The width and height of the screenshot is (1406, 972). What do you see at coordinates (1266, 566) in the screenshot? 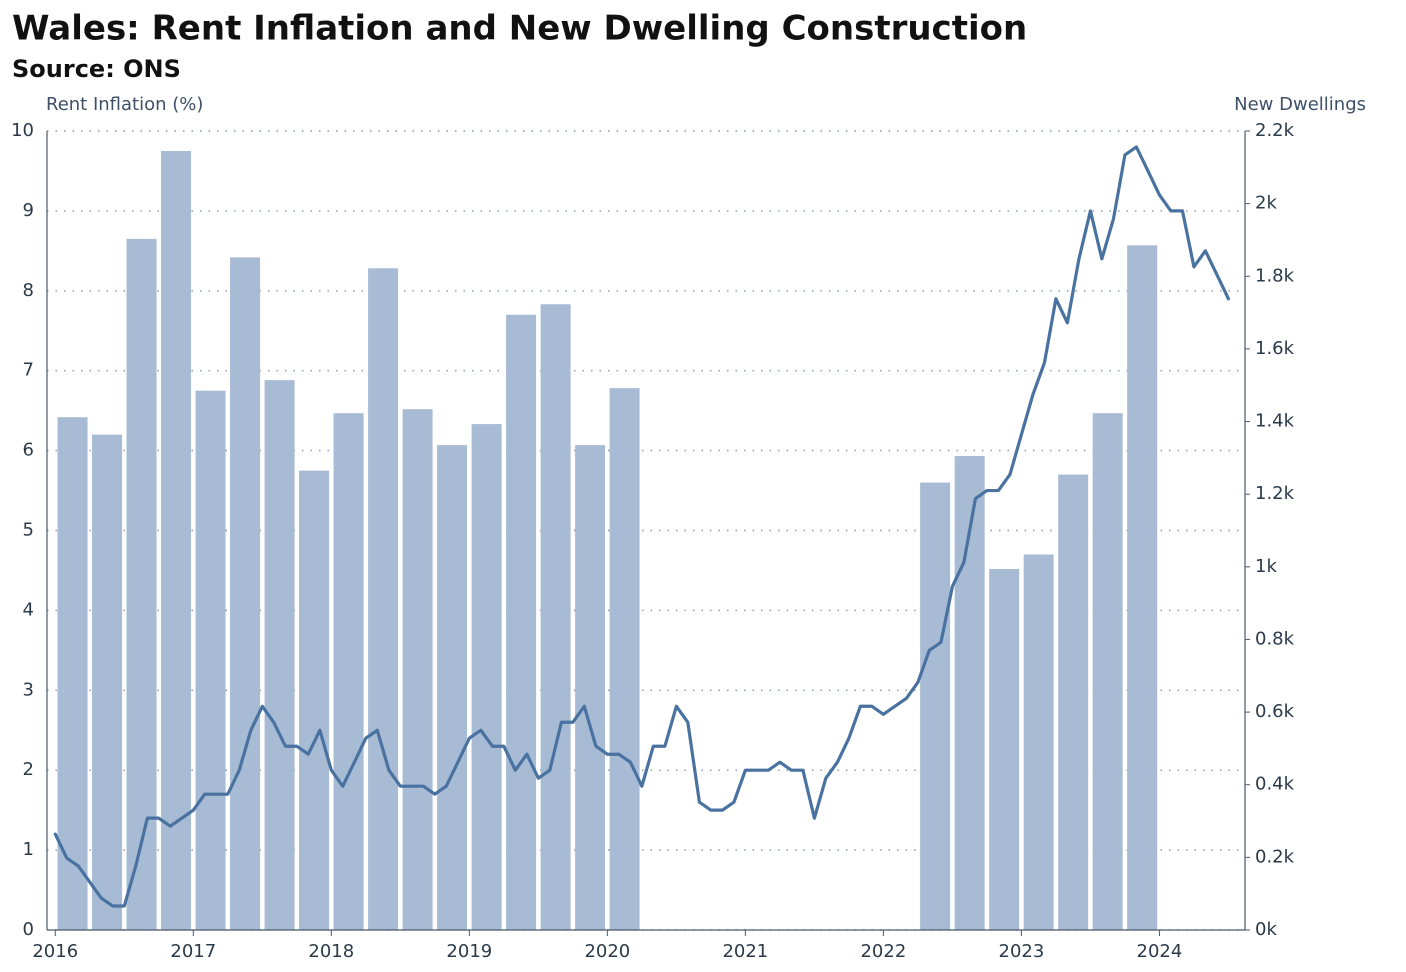
I see `y2-tick-label: 1k` at bounding box center [1266, 566].